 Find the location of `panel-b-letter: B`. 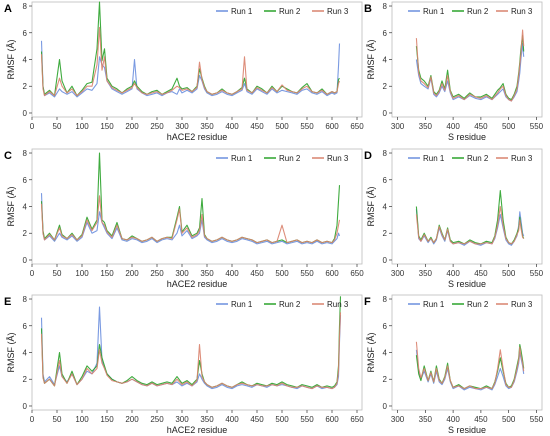

panel-b-letter: B is located at coordinates (368, 9).